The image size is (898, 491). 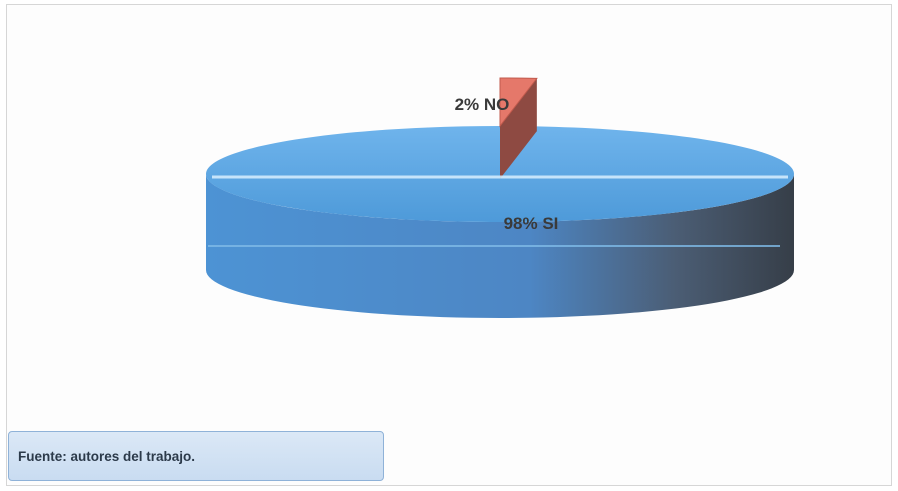 I want to click on pie-slice-no-side, so click(x=518, y=128).